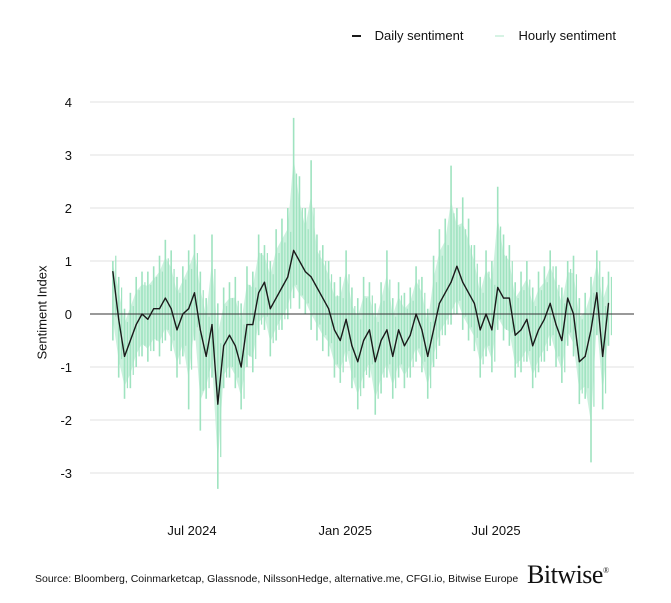 The height and width of the screenshot is (603, 671). What do you see at coordinates (68, 261) in the screenshot?
I see `y-tick-label: 1` at bounding box center [68, 261].